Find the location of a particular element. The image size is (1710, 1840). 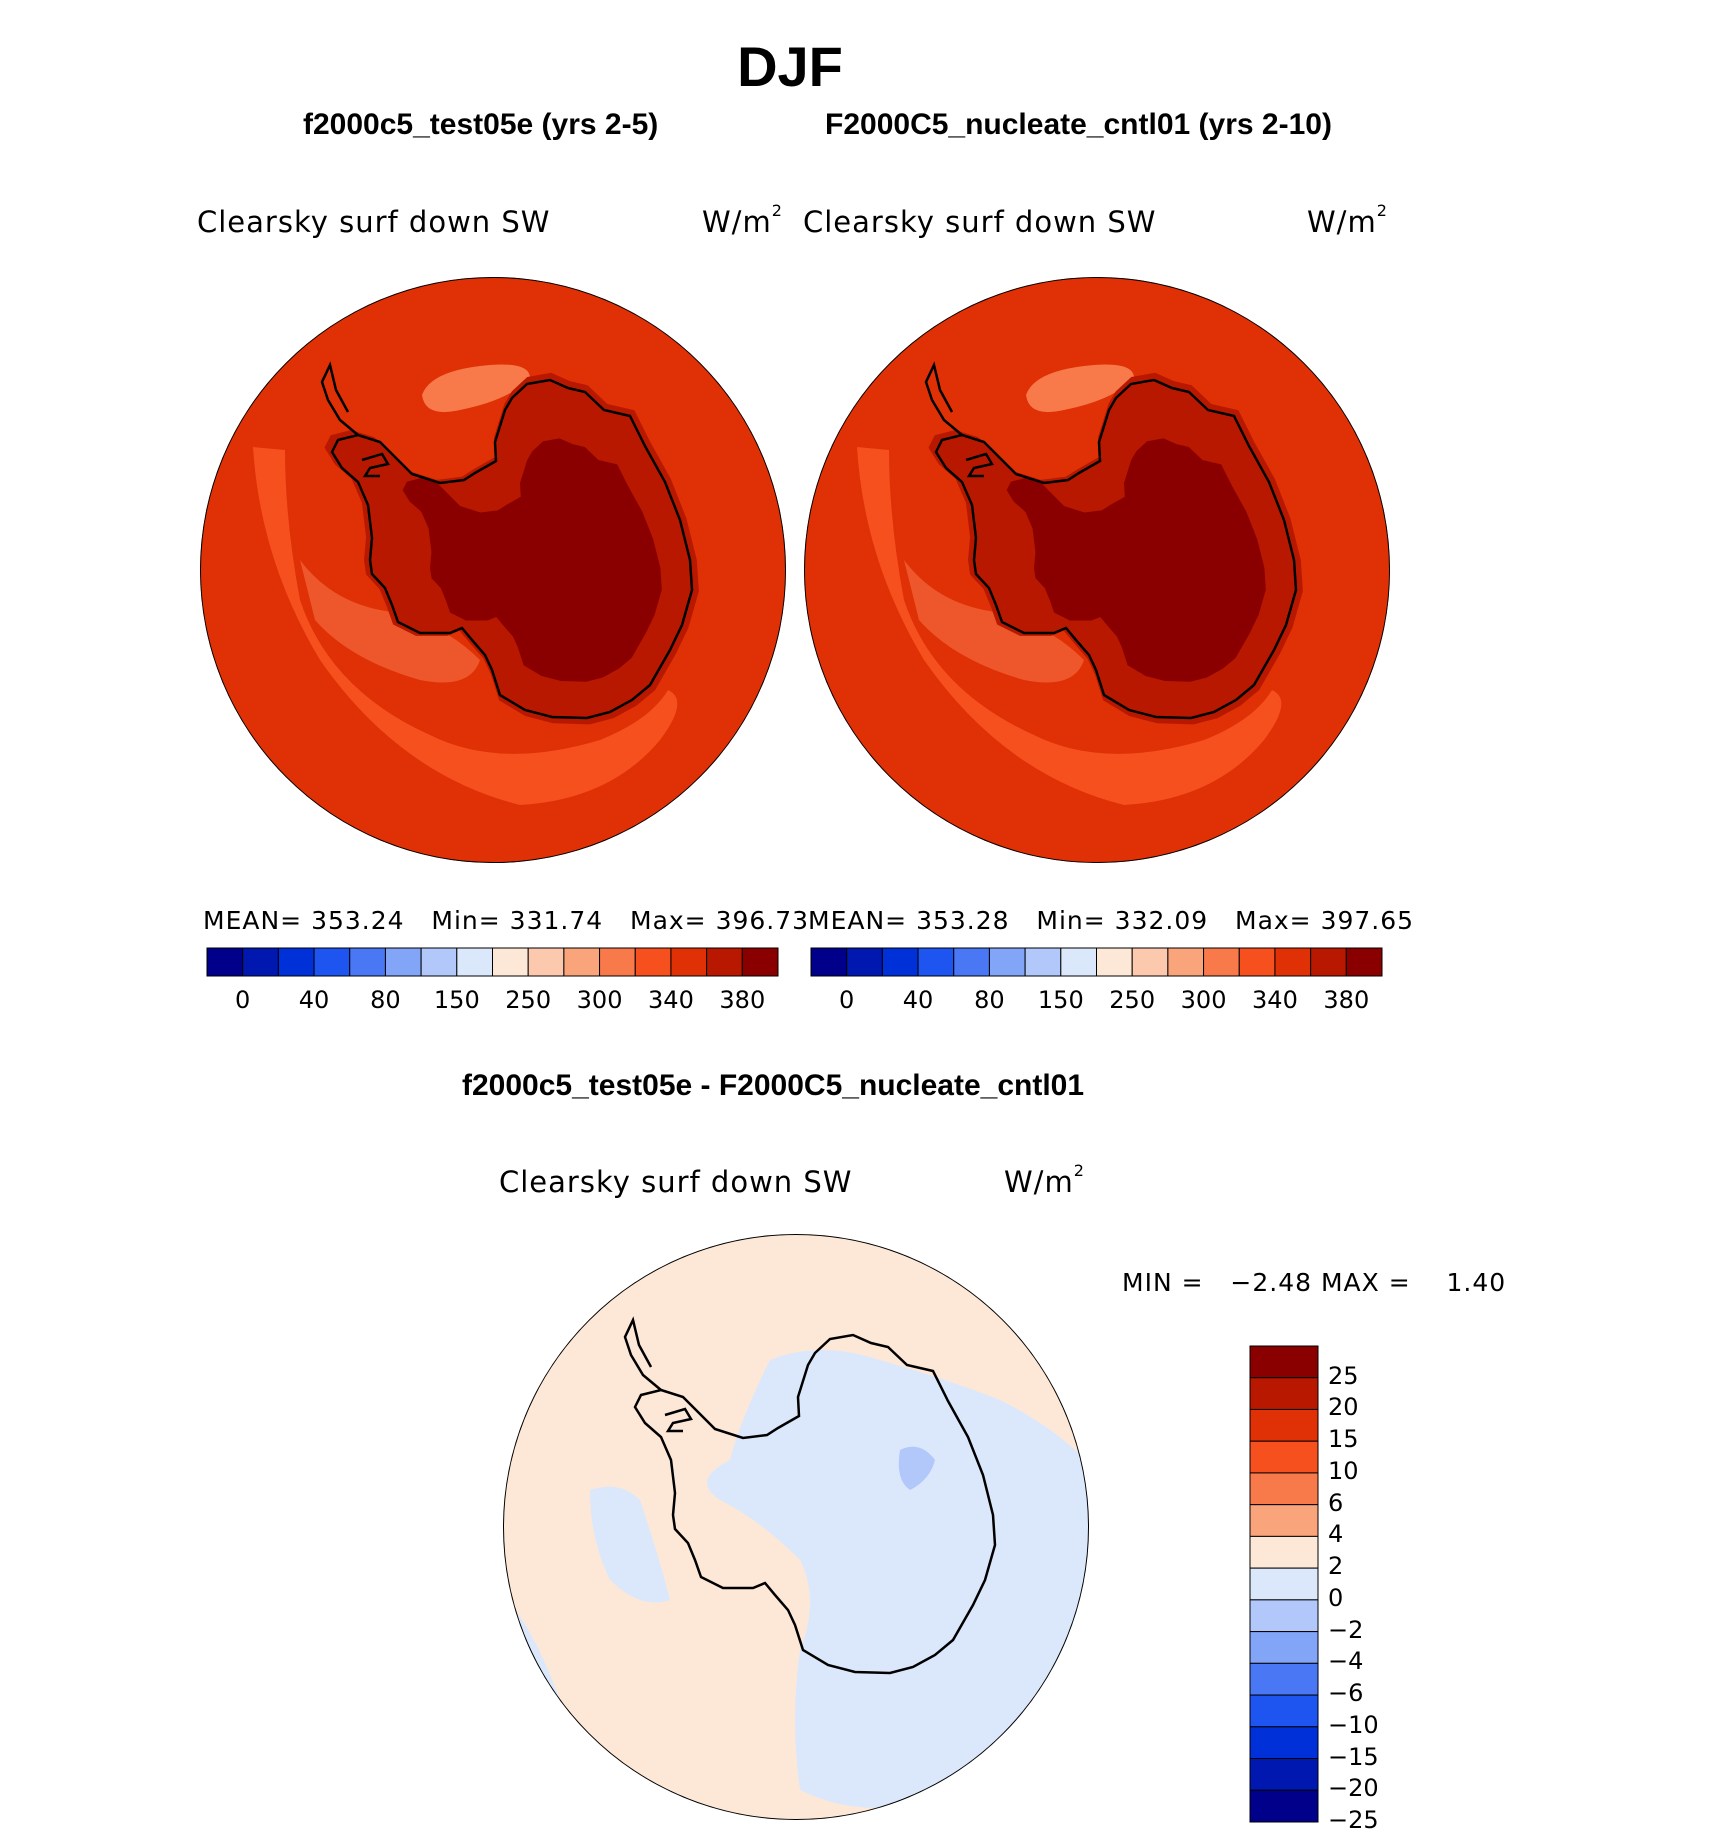

left-colorbar-tick-label: 40 is located at coordinates (314, 1000).